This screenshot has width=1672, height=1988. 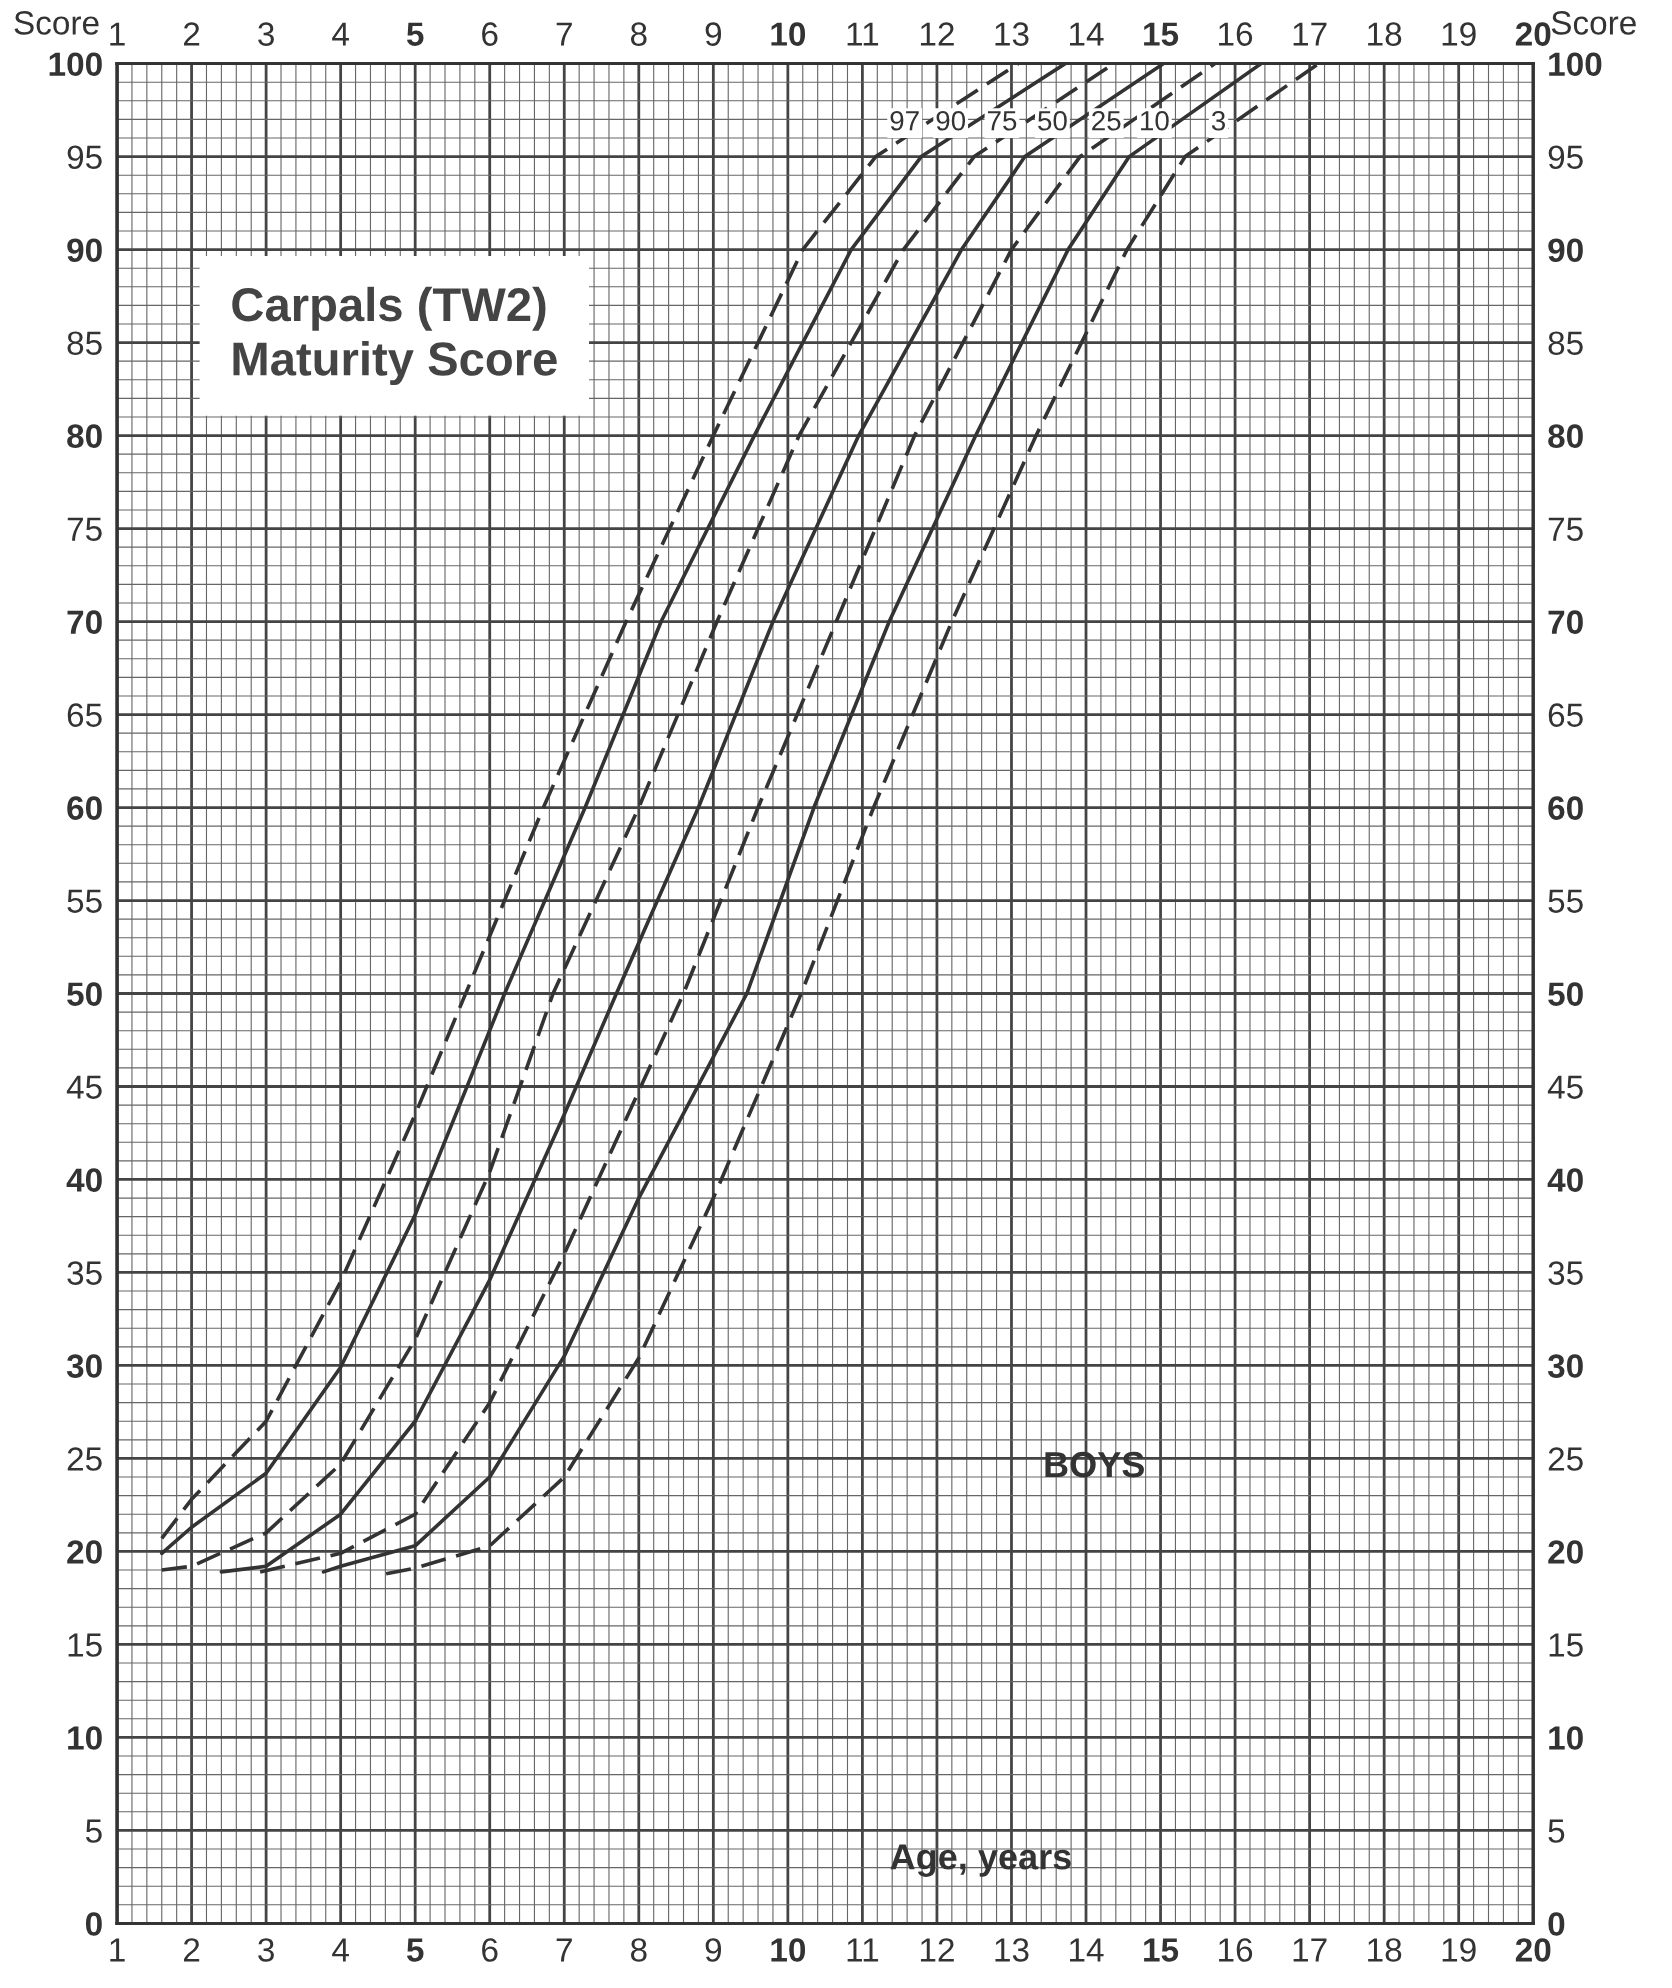 What do you see at coordinates (415, 1950) in the screenshot?
I see `x-tick-label: 5` at bounding box center [415, 1950].